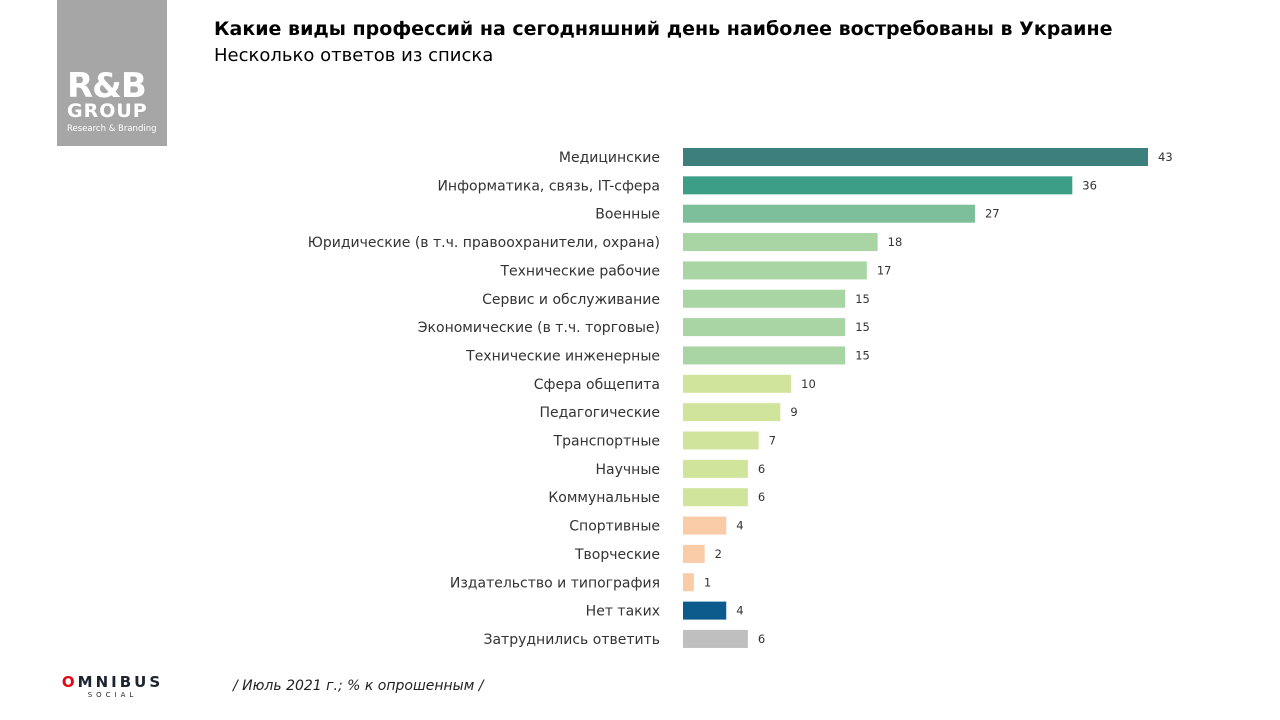 The image size is (1280, 720). Describe the element at coordinates (358, 686) in the screenshot. I see `footnote: / Июль 2021 г.; % к опрошенным /` at that location.